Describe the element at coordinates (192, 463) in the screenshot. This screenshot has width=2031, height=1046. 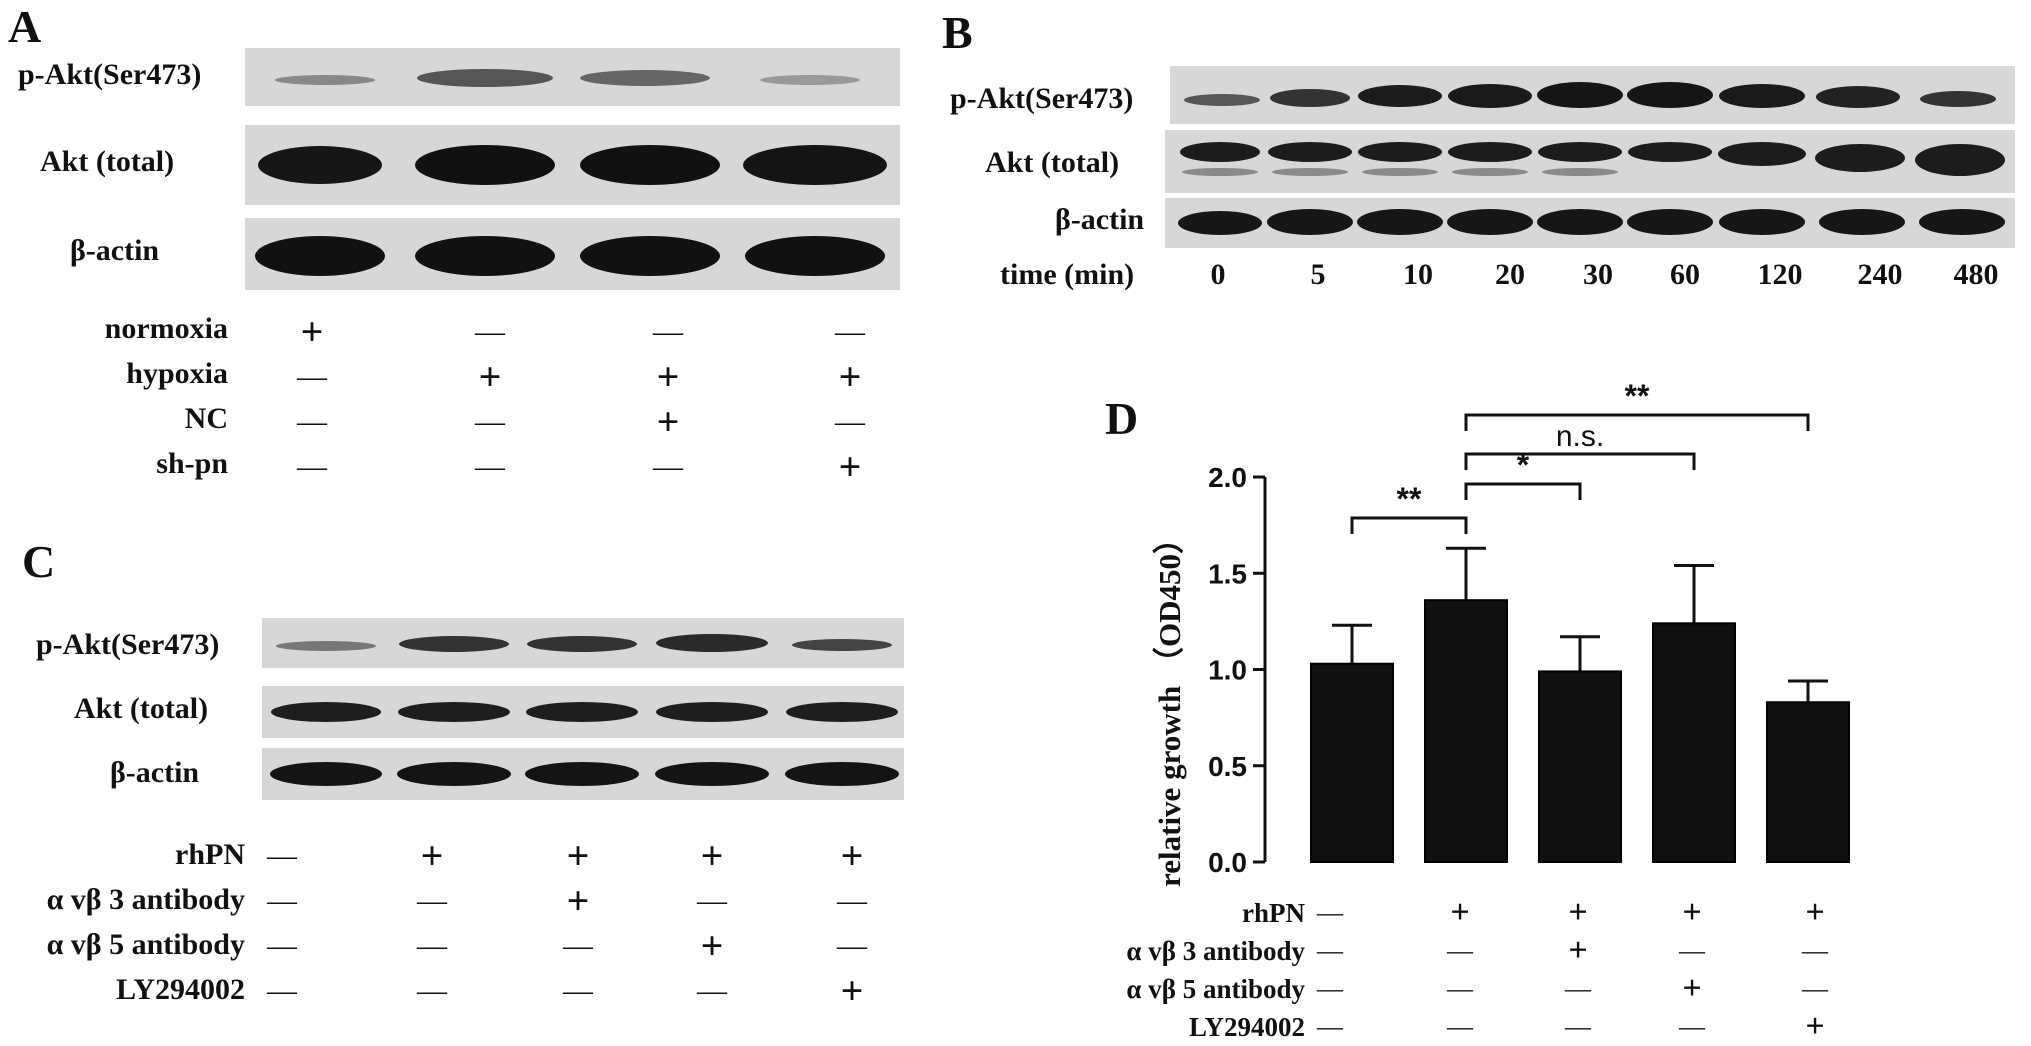
I see `panel-a-condition-label: sh-pn` at that location.